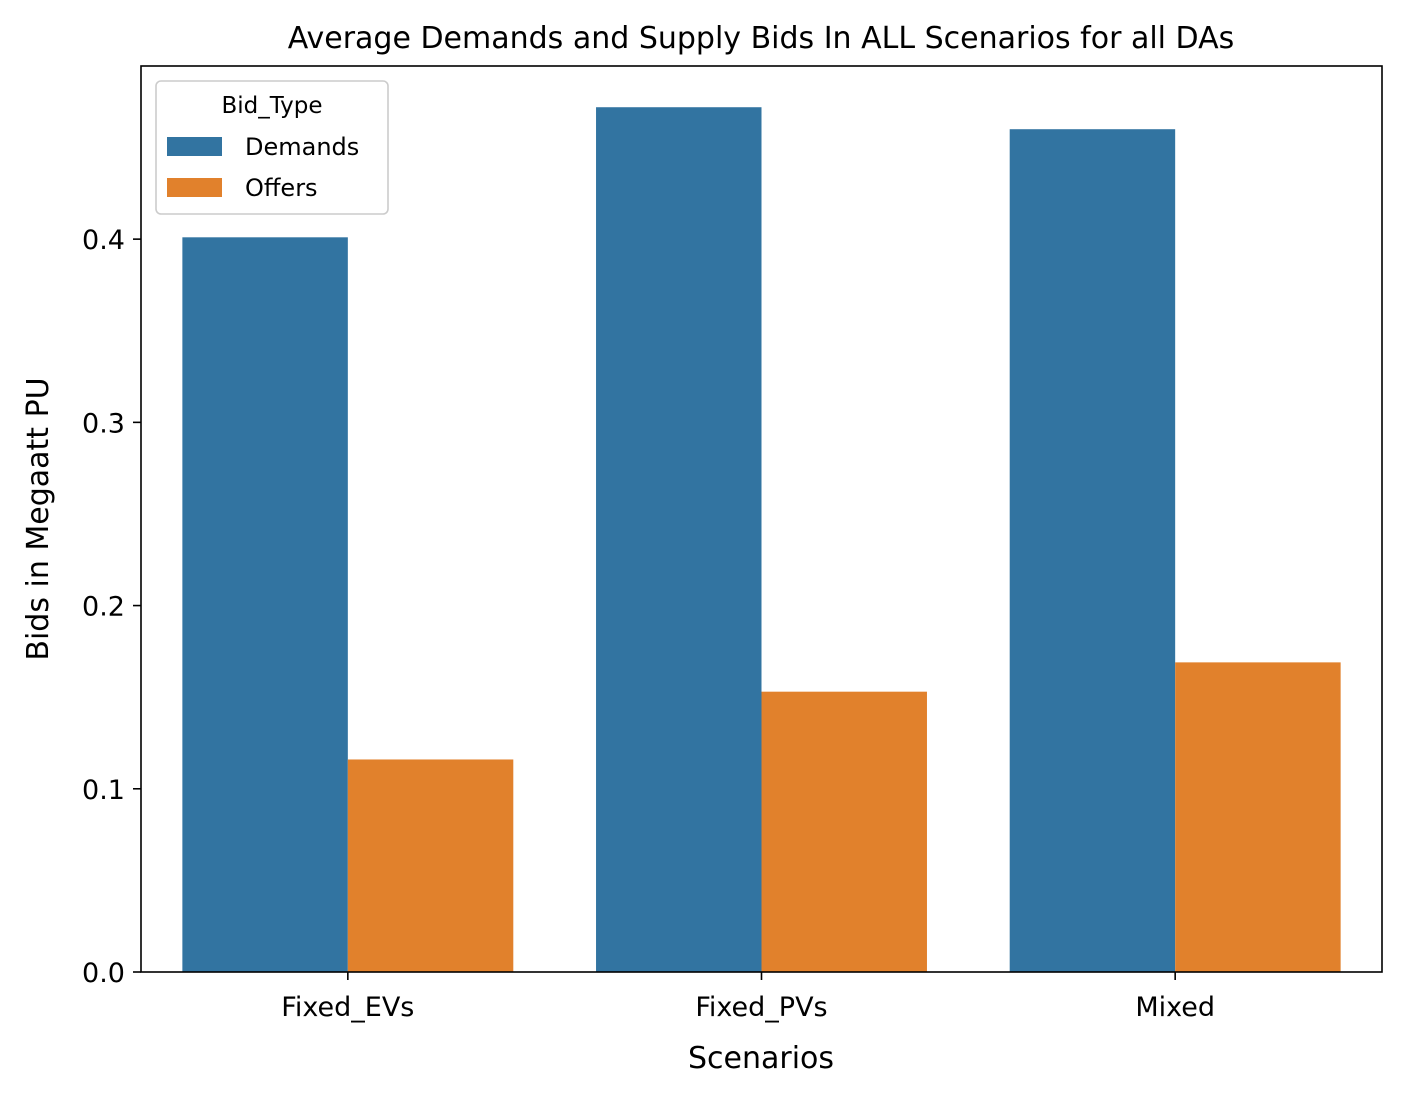  What do you see at coordinates (302, 147) in the screenshot?
I see `legend-label-demands: Demands` at bounding box center [302, 147].